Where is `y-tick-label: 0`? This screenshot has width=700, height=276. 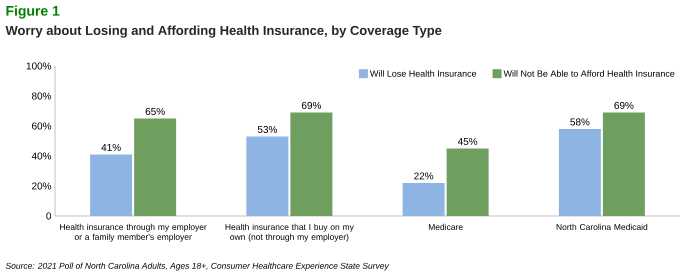 y-tick-label: 0 is located at coordinates (49, 216).